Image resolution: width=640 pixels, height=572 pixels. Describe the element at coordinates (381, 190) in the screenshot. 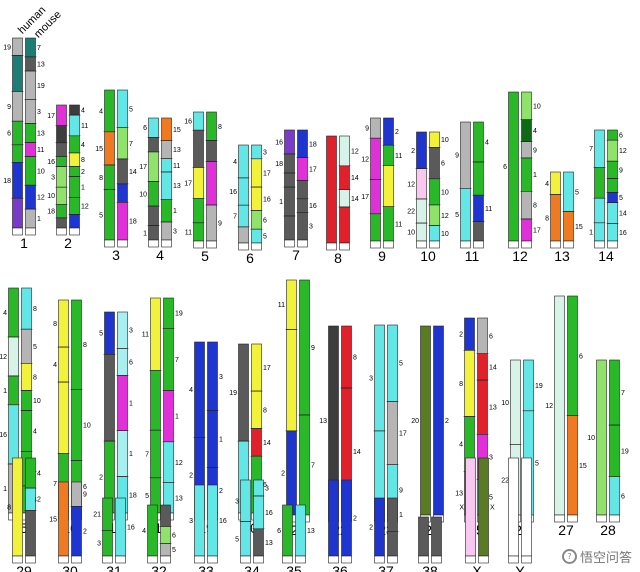

I see `chromosome-9: 9 12 17 2 11 11 9` at that location.